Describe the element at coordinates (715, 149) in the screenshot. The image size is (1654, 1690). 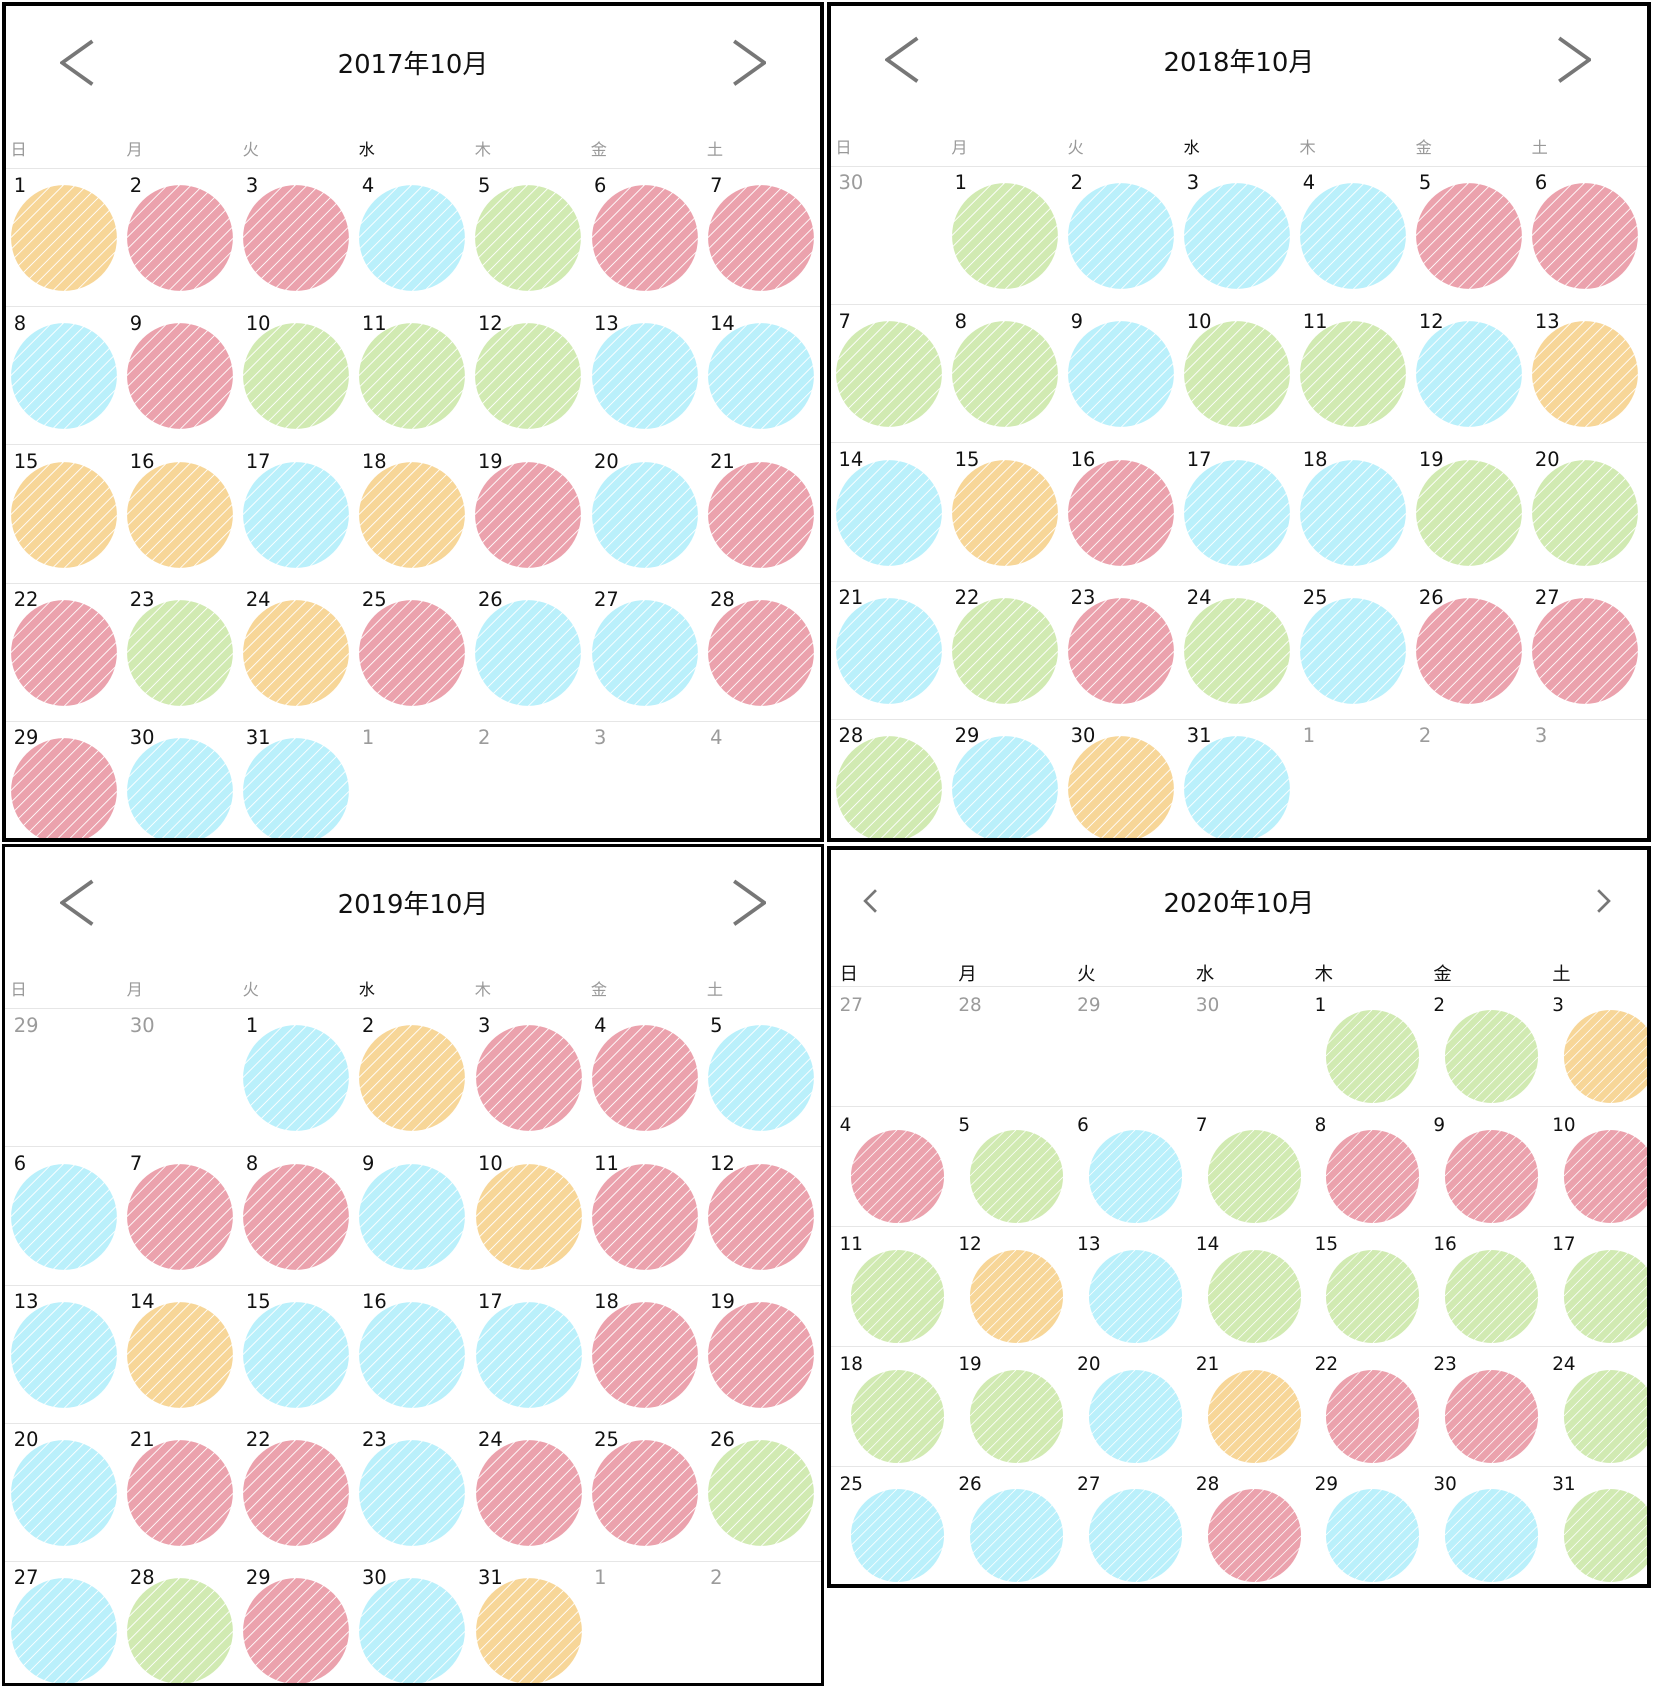
I see `weekday-label: 土` at that location.